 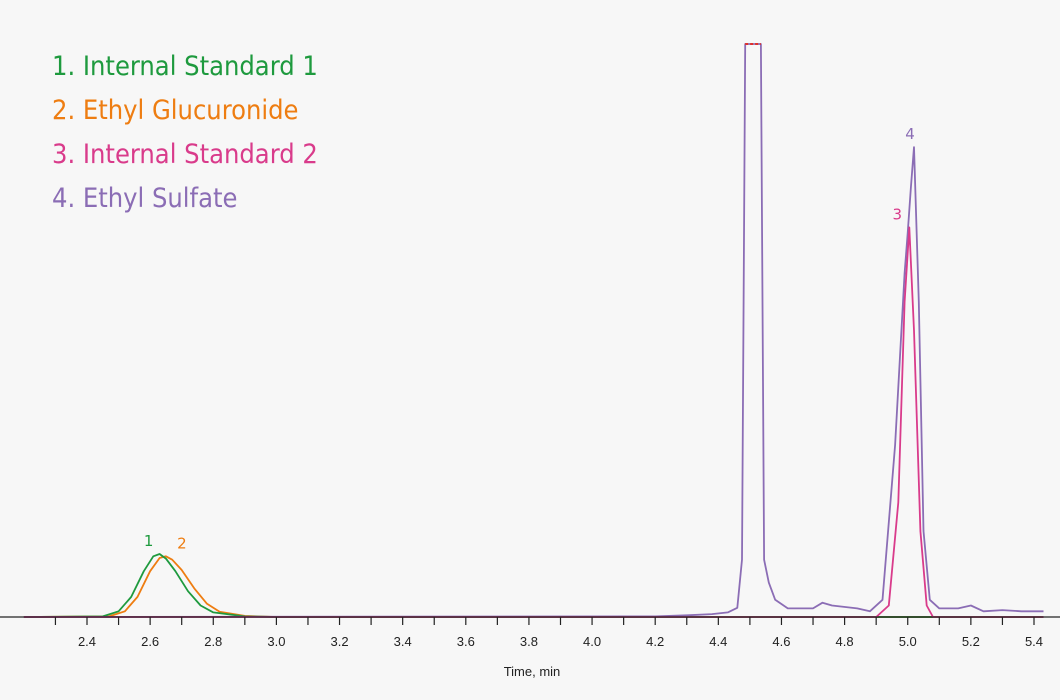 I want to click on x-tick-label: 4.8, so click(x=845, y=641).